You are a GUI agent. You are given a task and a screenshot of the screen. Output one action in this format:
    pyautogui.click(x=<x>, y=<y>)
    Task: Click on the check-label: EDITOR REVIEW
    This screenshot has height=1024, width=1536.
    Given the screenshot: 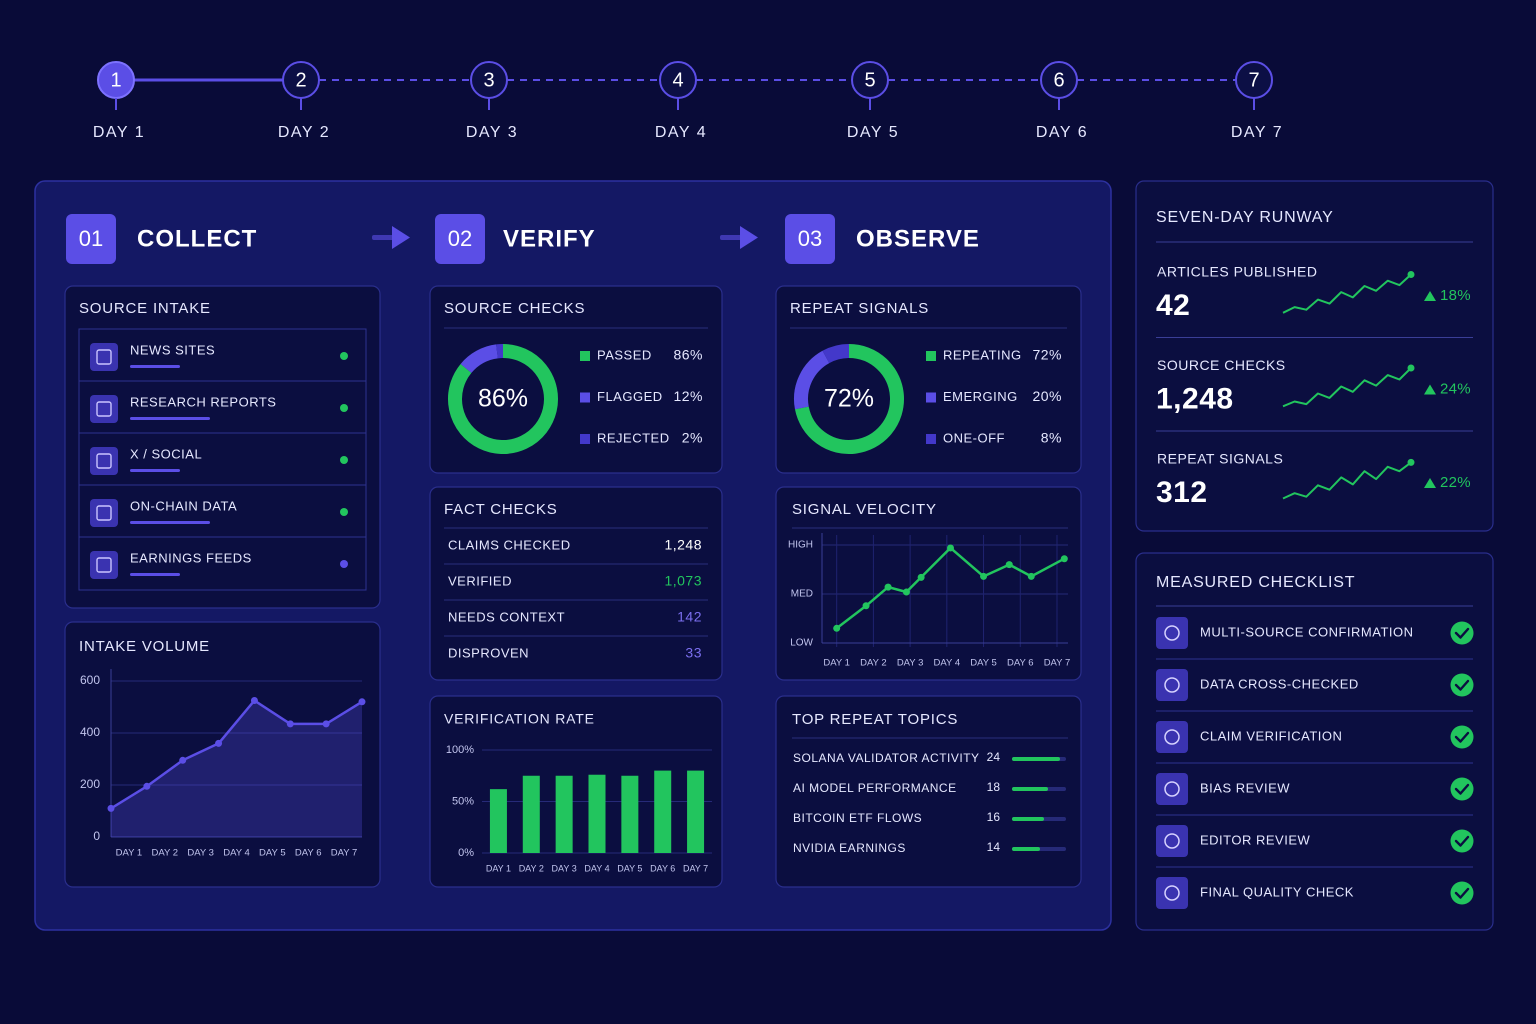 What is the action you would take?
    pyautogui.click(x=1255, y=839)
    